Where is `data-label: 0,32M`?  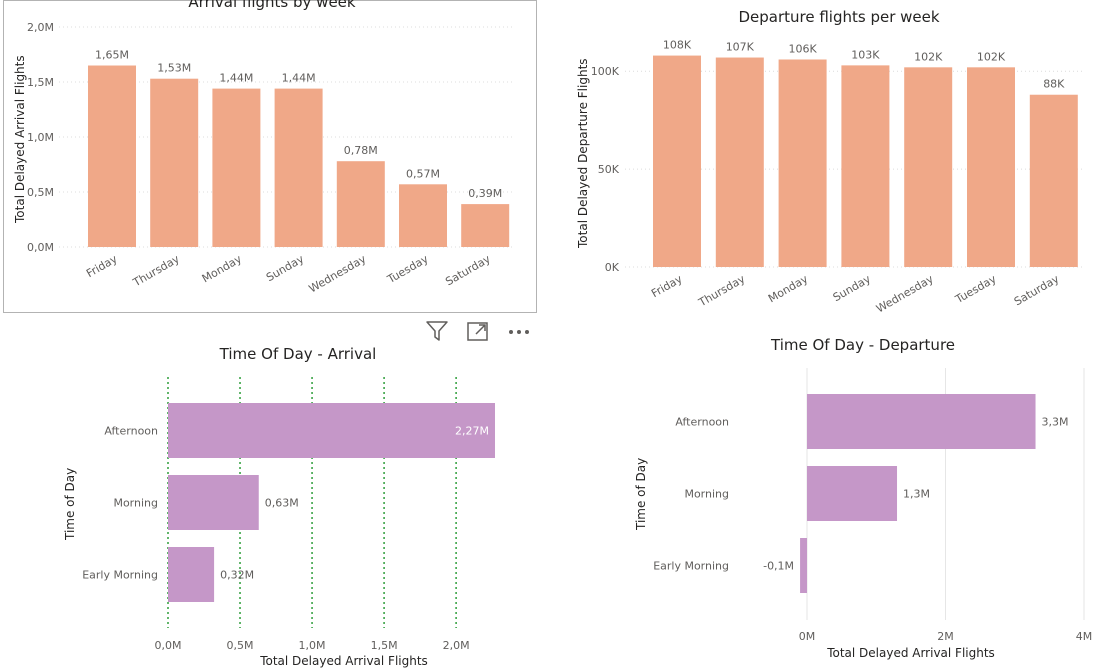 data-label: 0,32M is located at coordinates (237, 575).